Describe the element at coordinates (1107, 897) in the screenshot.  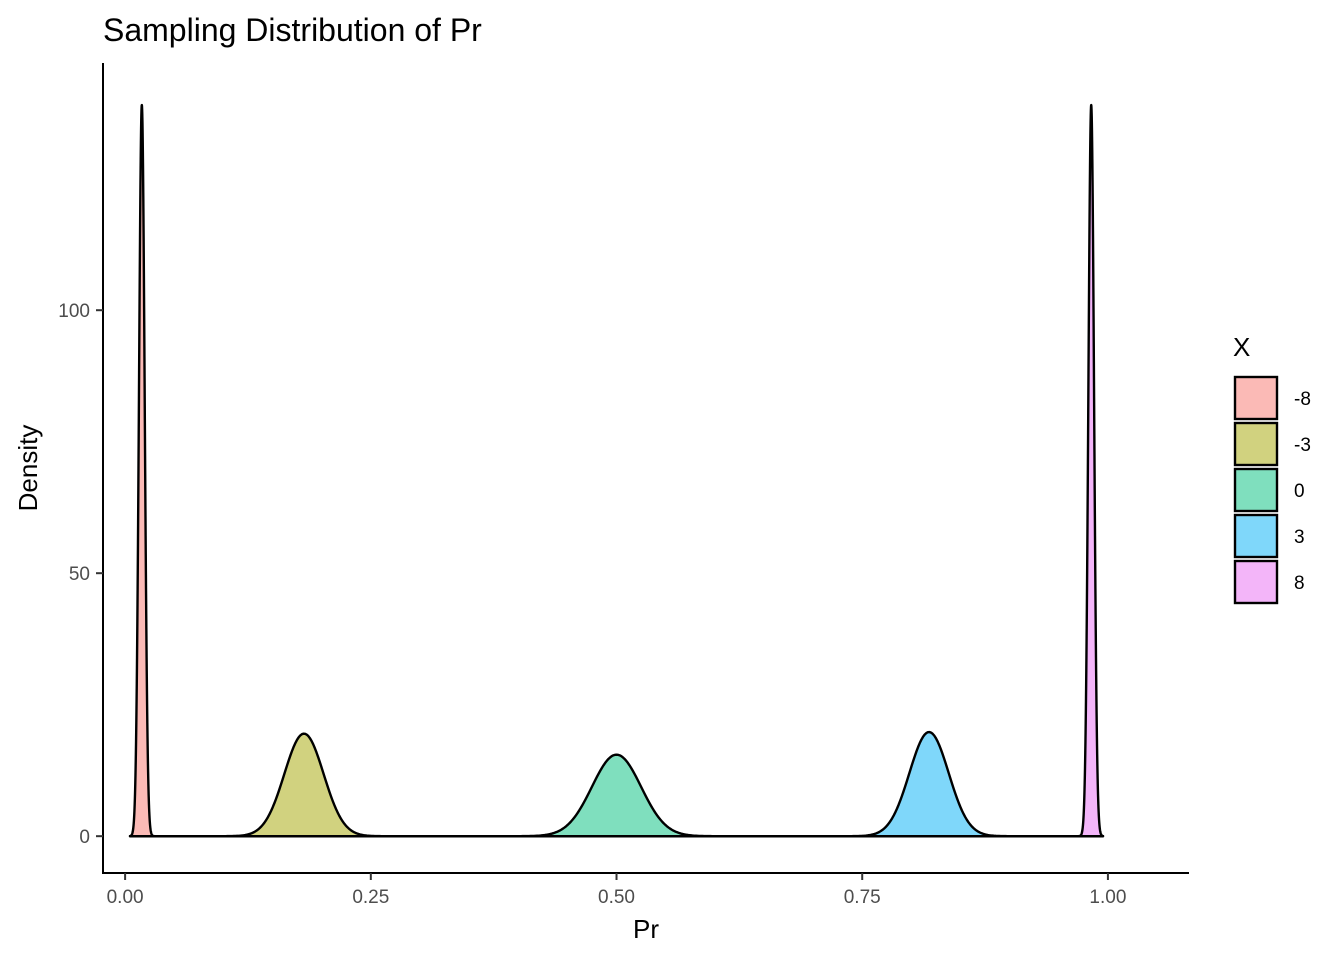
I see `x-tick-label-5: 1.00` at that location.